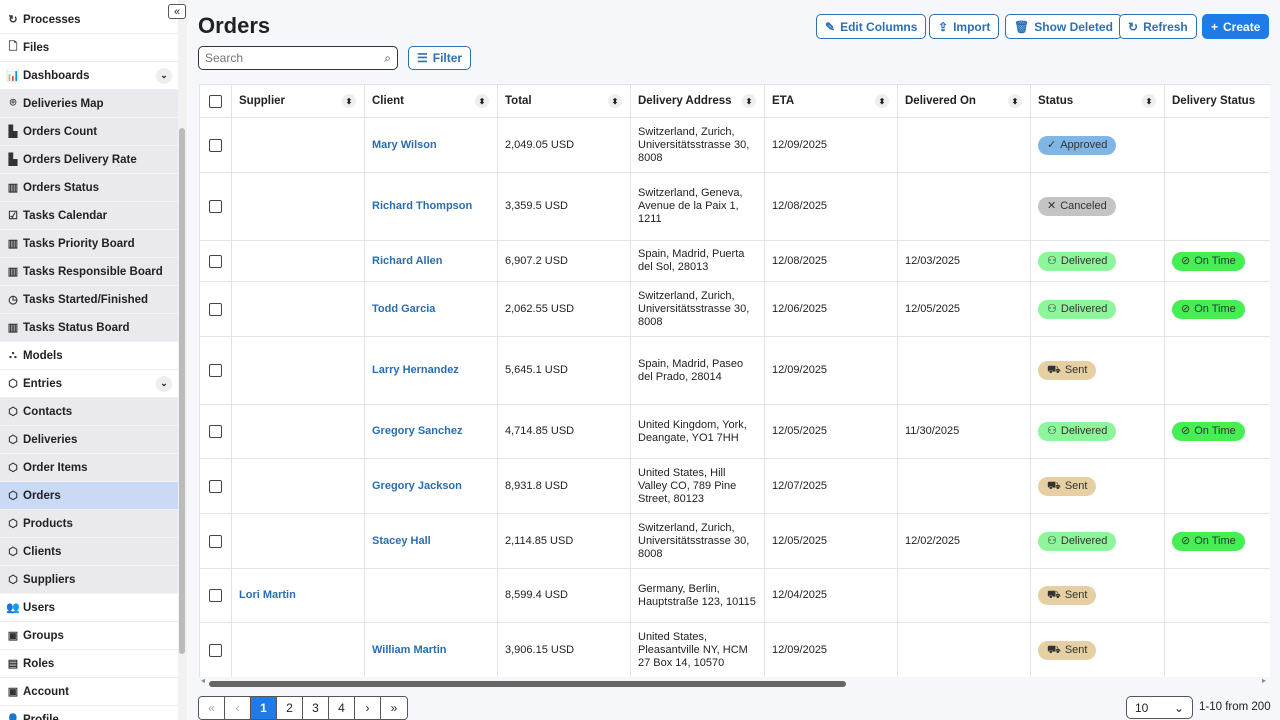 This screenshot has width=1280, height=720. I want to click on cell-client: Mary Wilson, so click(431, 145).